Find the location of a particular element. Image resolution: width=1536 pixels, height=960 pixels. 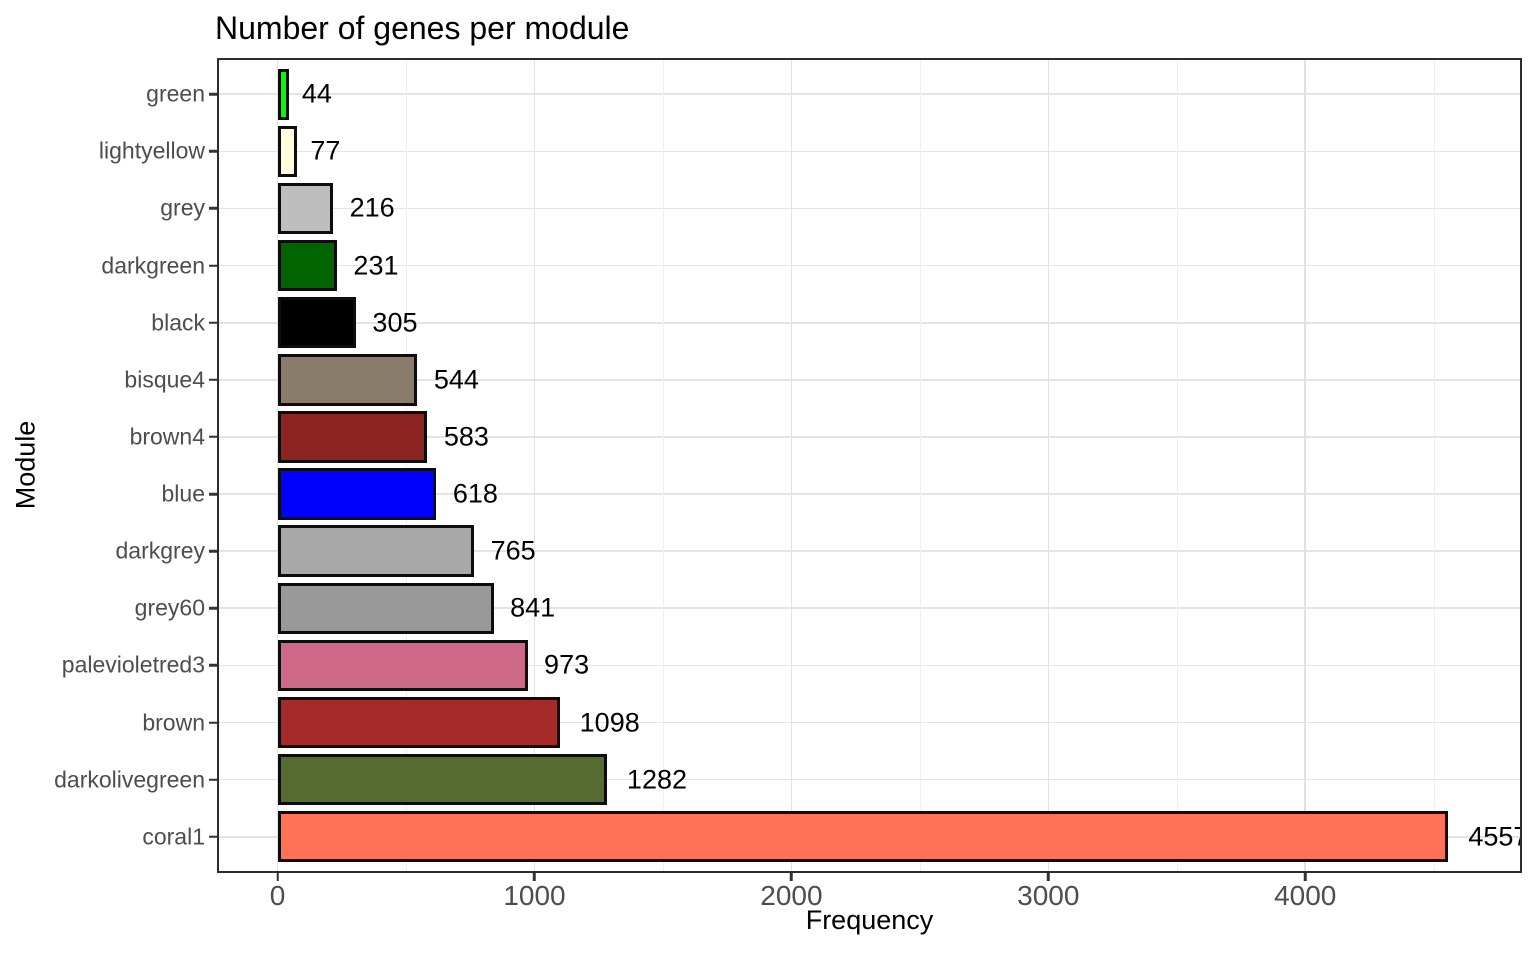

bar-brown is located at coordinates (418, 722).